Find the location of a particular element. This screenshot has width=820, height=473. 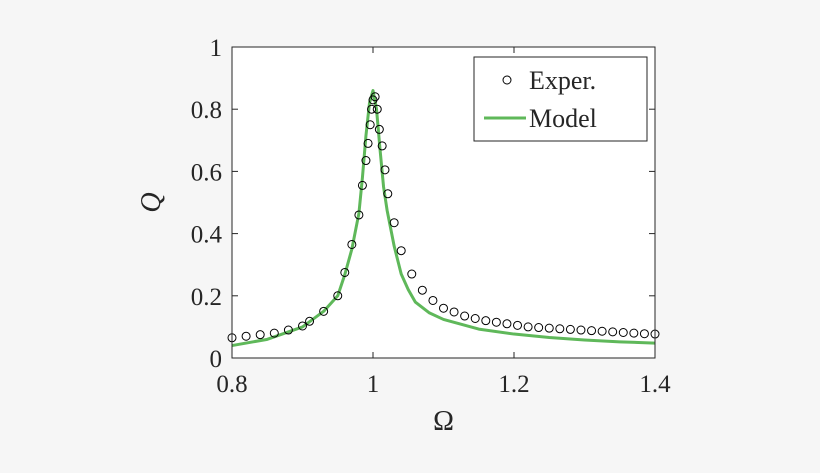

y-tick-label: 0.4 is located at coordinates (207, 235).